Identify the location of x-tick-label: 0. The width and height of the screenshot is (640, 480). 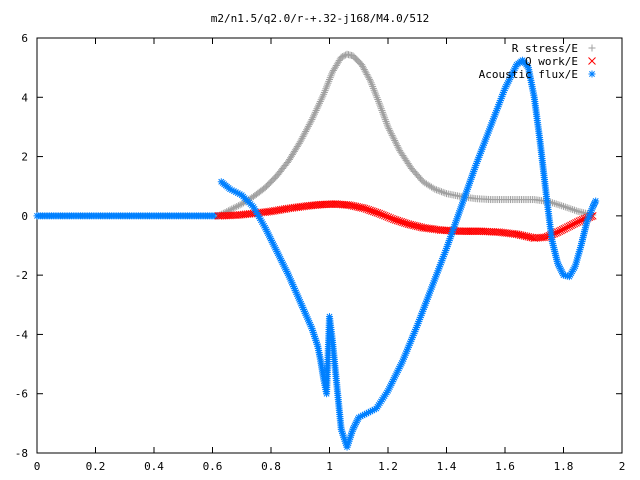
(37, 466).